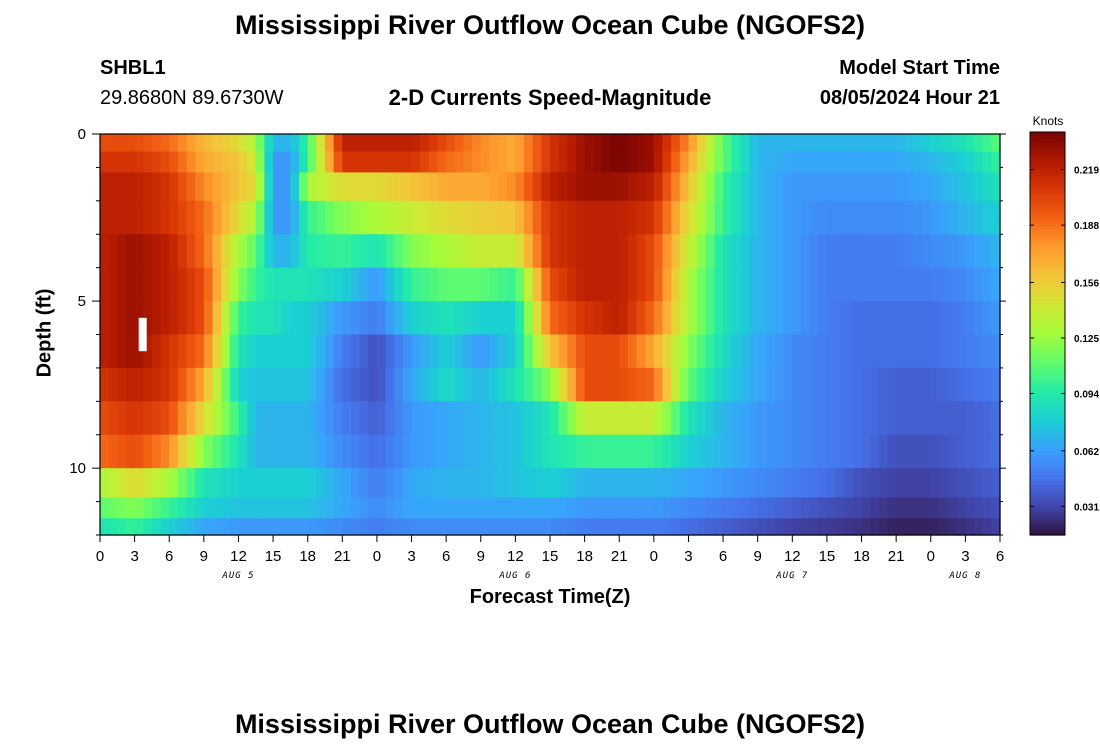 The height and width of the screenshot is (750, 1100). I want to click on y-tick-label: 0, so click(82, 134).